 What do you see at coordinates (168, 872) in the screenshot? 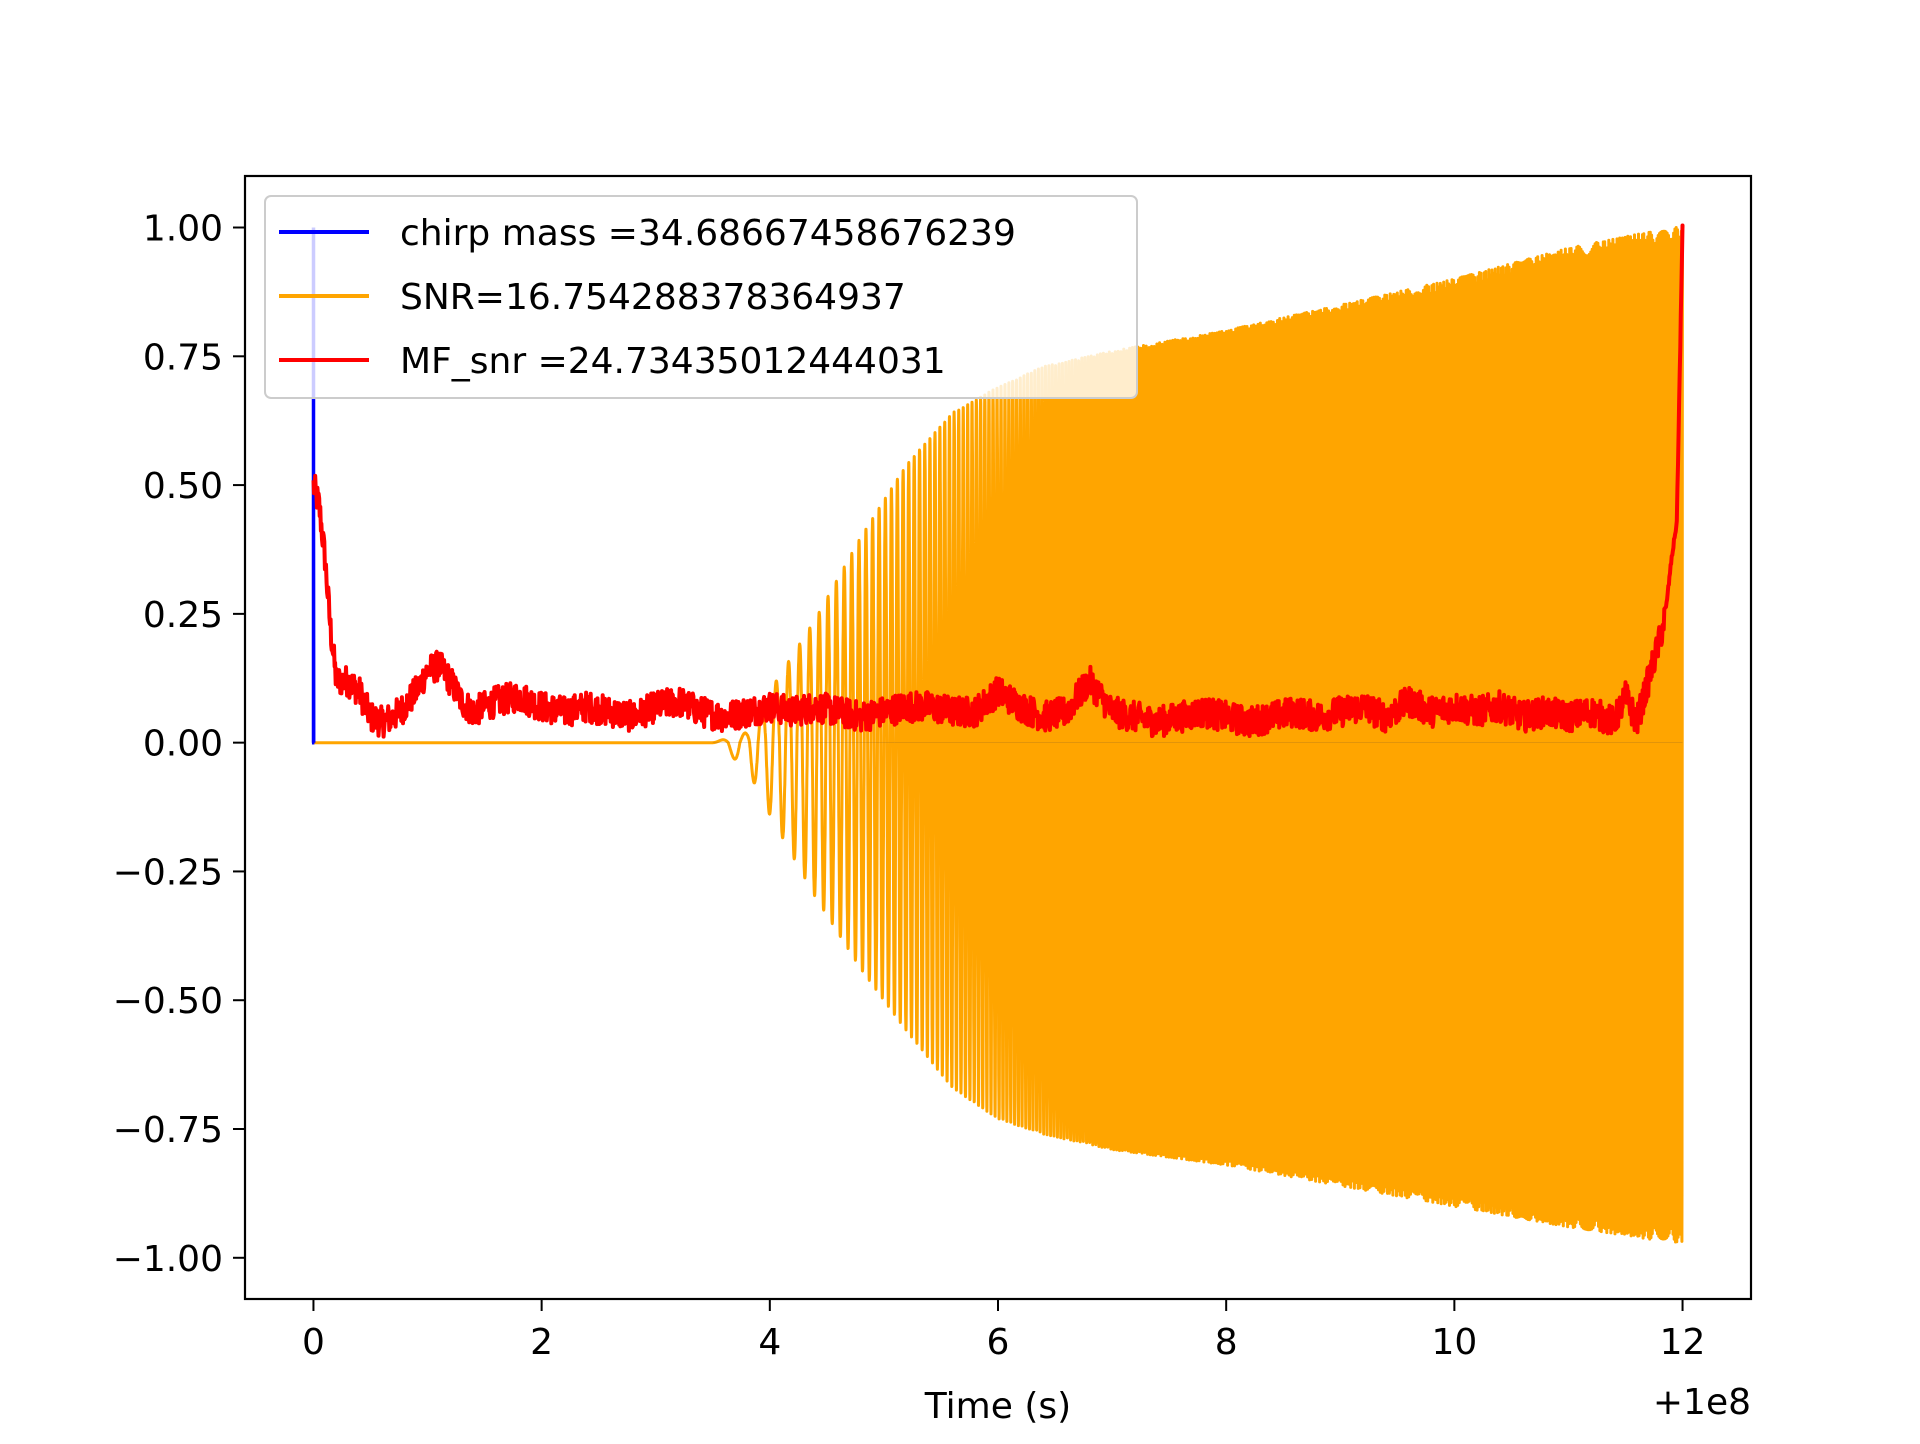
I see `y-tick-label: −0.25` at bounding box center [168, 872].